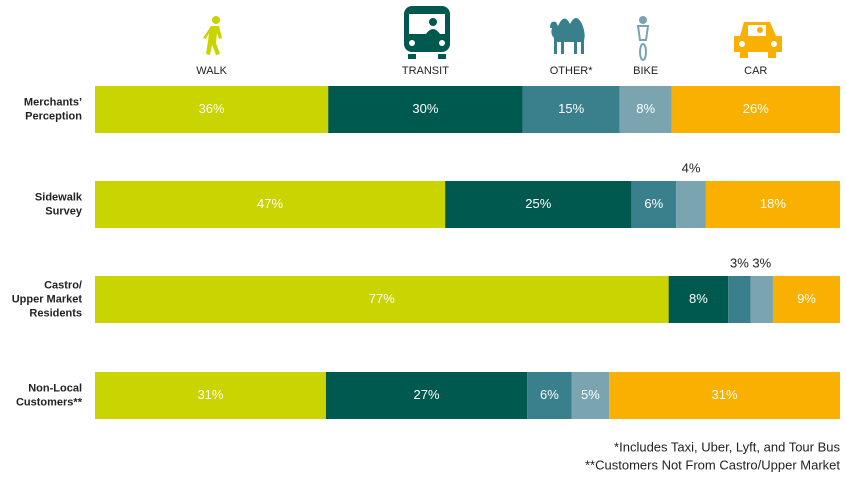 The width and height of the screenshot is (846, 481). I want to click on footnote: *Includes Taxi, Uber, Lyft, and Tour Bus, so click(727, 446).